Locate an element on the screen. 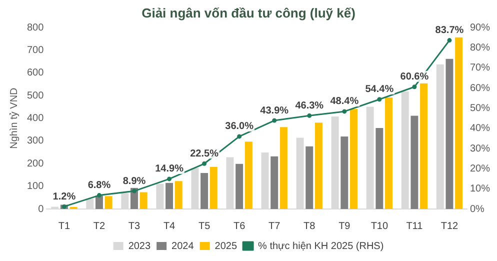 This screenshot has height=261, width=497. x-tick-label: T6 is located at coordinates (239, 226).